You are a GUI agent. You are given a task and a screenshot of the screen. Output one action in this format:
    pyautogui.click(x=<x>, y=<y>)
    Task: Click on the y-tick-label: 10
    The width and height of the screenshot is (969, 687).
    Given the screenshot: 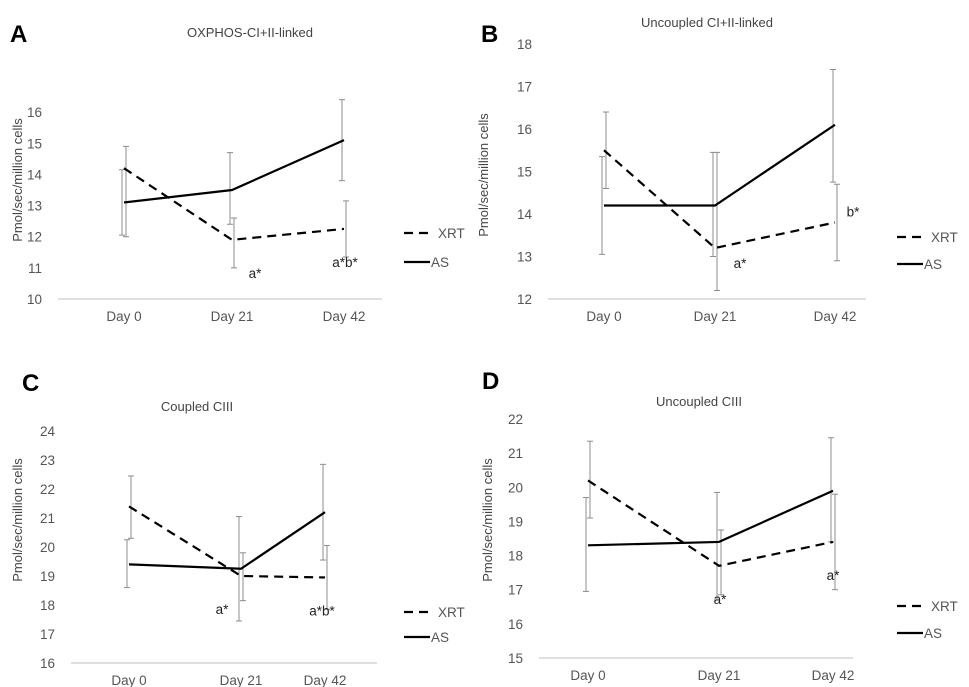 What is the action you would take?
    pyautogui.click(x=34, y=299)
    